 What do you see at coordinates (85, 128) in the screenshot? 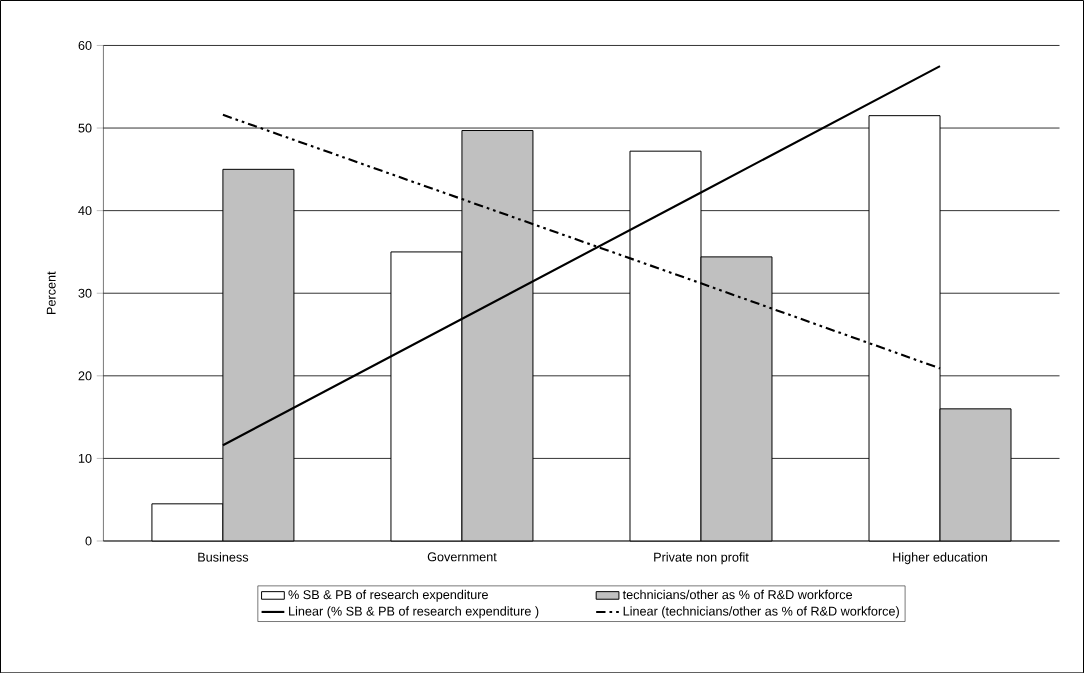
I see `y-tick-label: 50` at bounding box center [85, 128].